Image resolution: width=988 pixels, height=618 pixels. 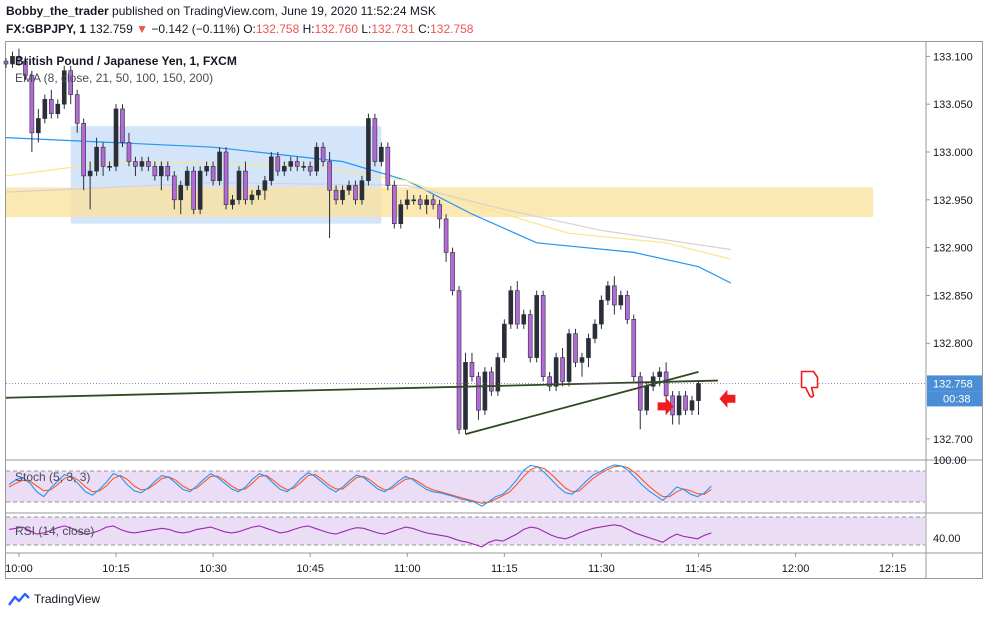 I want to click on price-tick-label: 132.900, so click(x=953, y=249).